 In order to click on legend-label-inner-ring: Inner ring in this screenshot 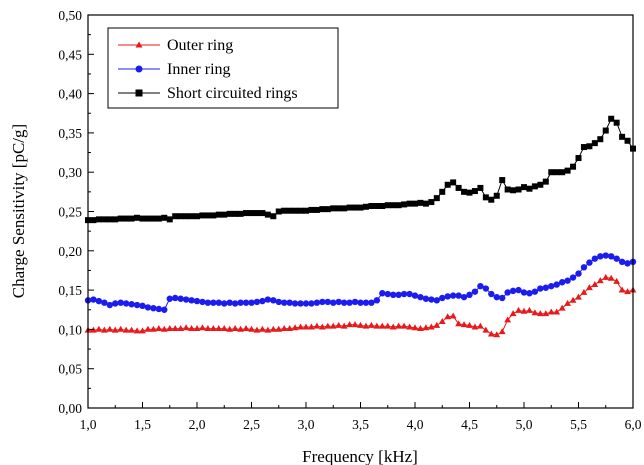, I will do `click(199, 69)`.